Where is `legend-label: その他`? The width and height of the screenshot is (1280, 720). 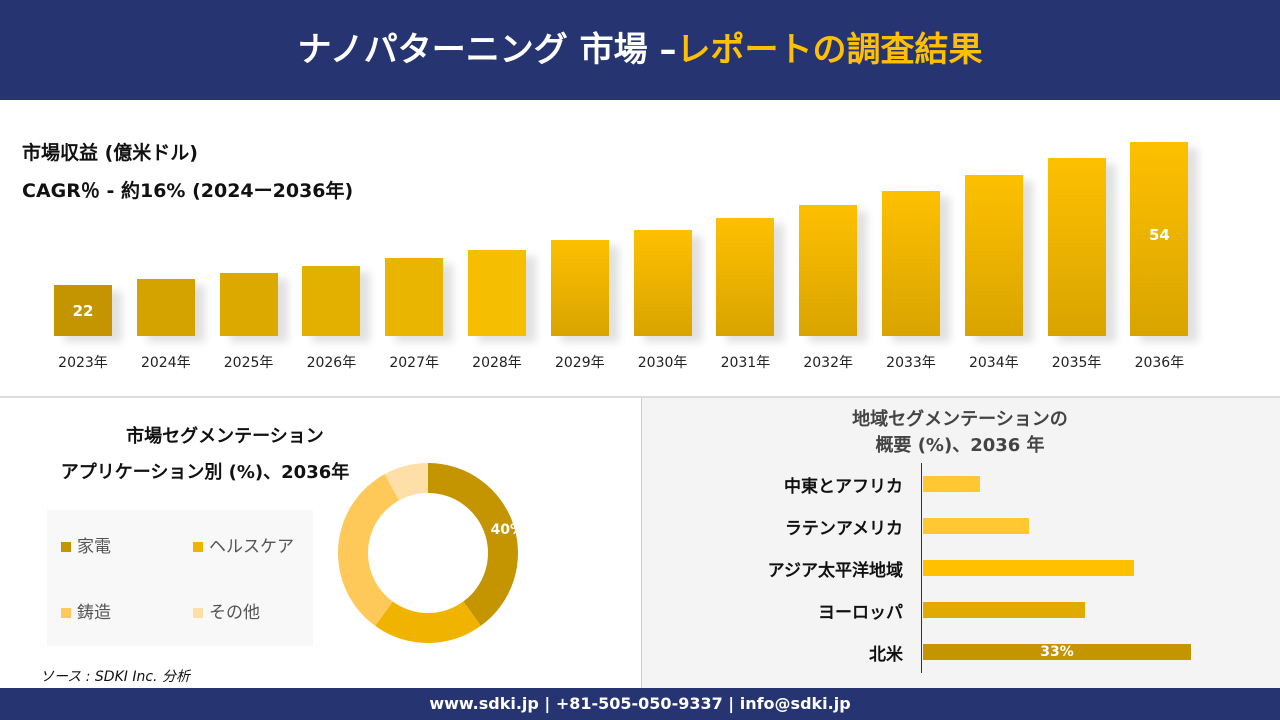 legend-label: その他 is located at coordinates (234, 613).